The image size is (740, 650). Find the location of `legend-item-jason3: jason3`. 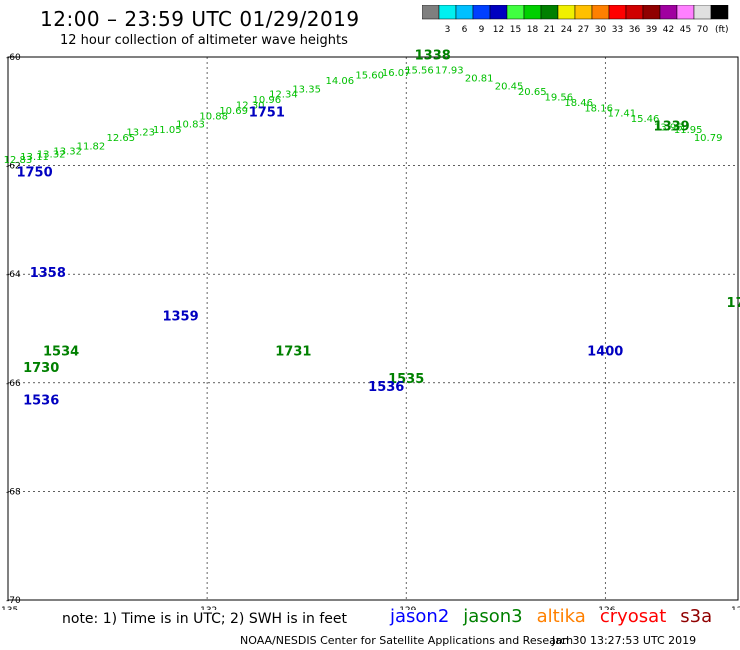

legend-item-jason3: jason3 is located at coordinates (493, 616).